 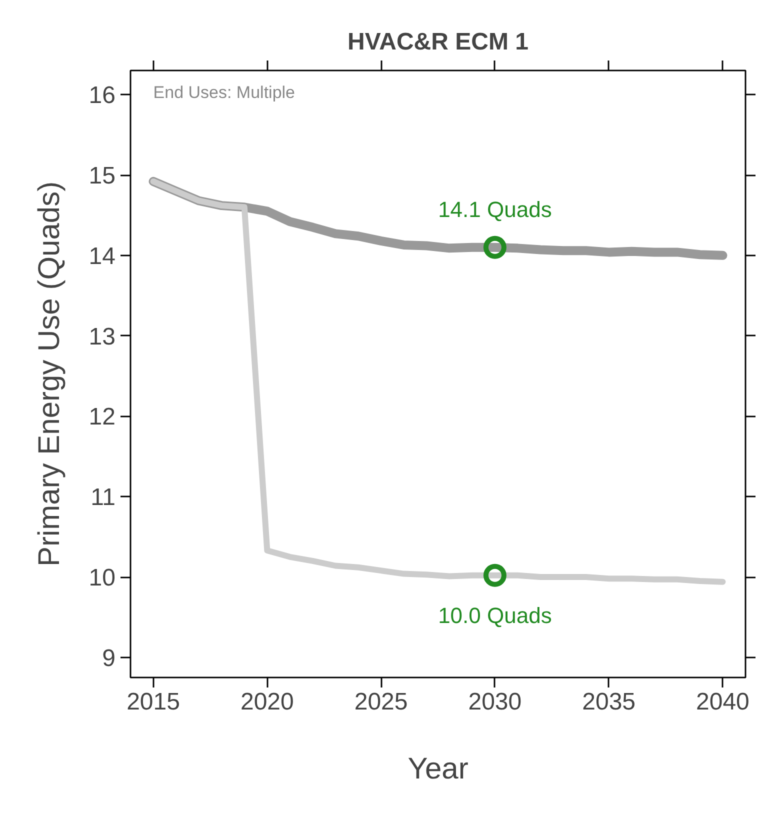 I want to click on x-tick-label: 2015, so click(x=153, y=702).